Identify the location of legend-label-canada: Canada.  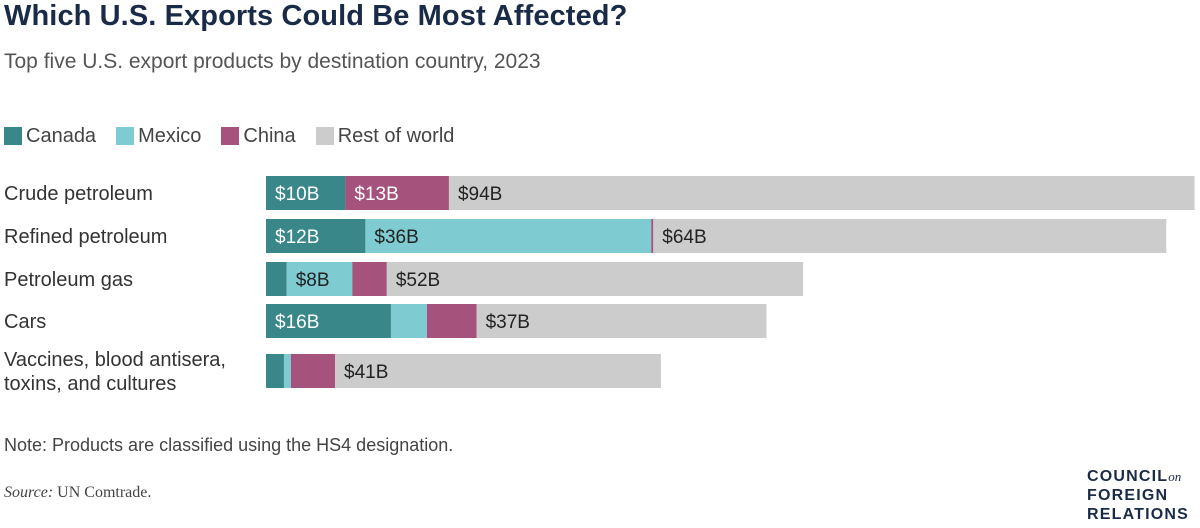
(61, 135).